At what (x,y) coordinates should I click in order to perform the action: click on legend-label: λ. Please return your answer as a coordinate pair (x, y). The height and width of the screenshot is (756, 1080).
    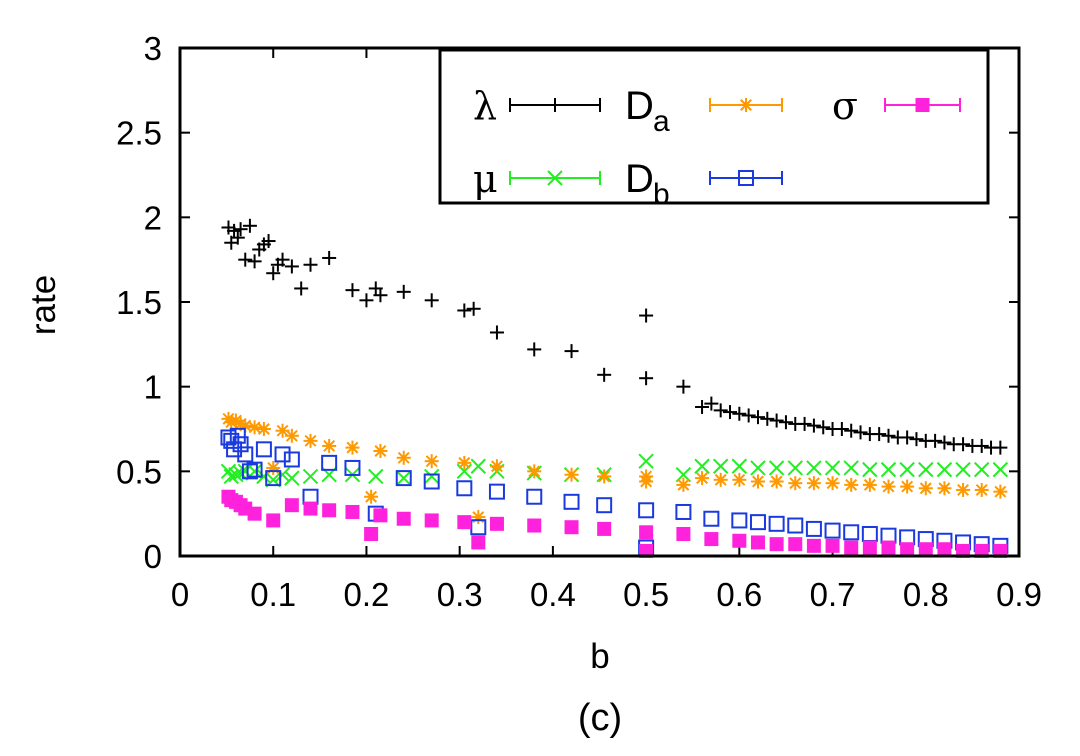
    Looking at the image, I should click on (485, 106).